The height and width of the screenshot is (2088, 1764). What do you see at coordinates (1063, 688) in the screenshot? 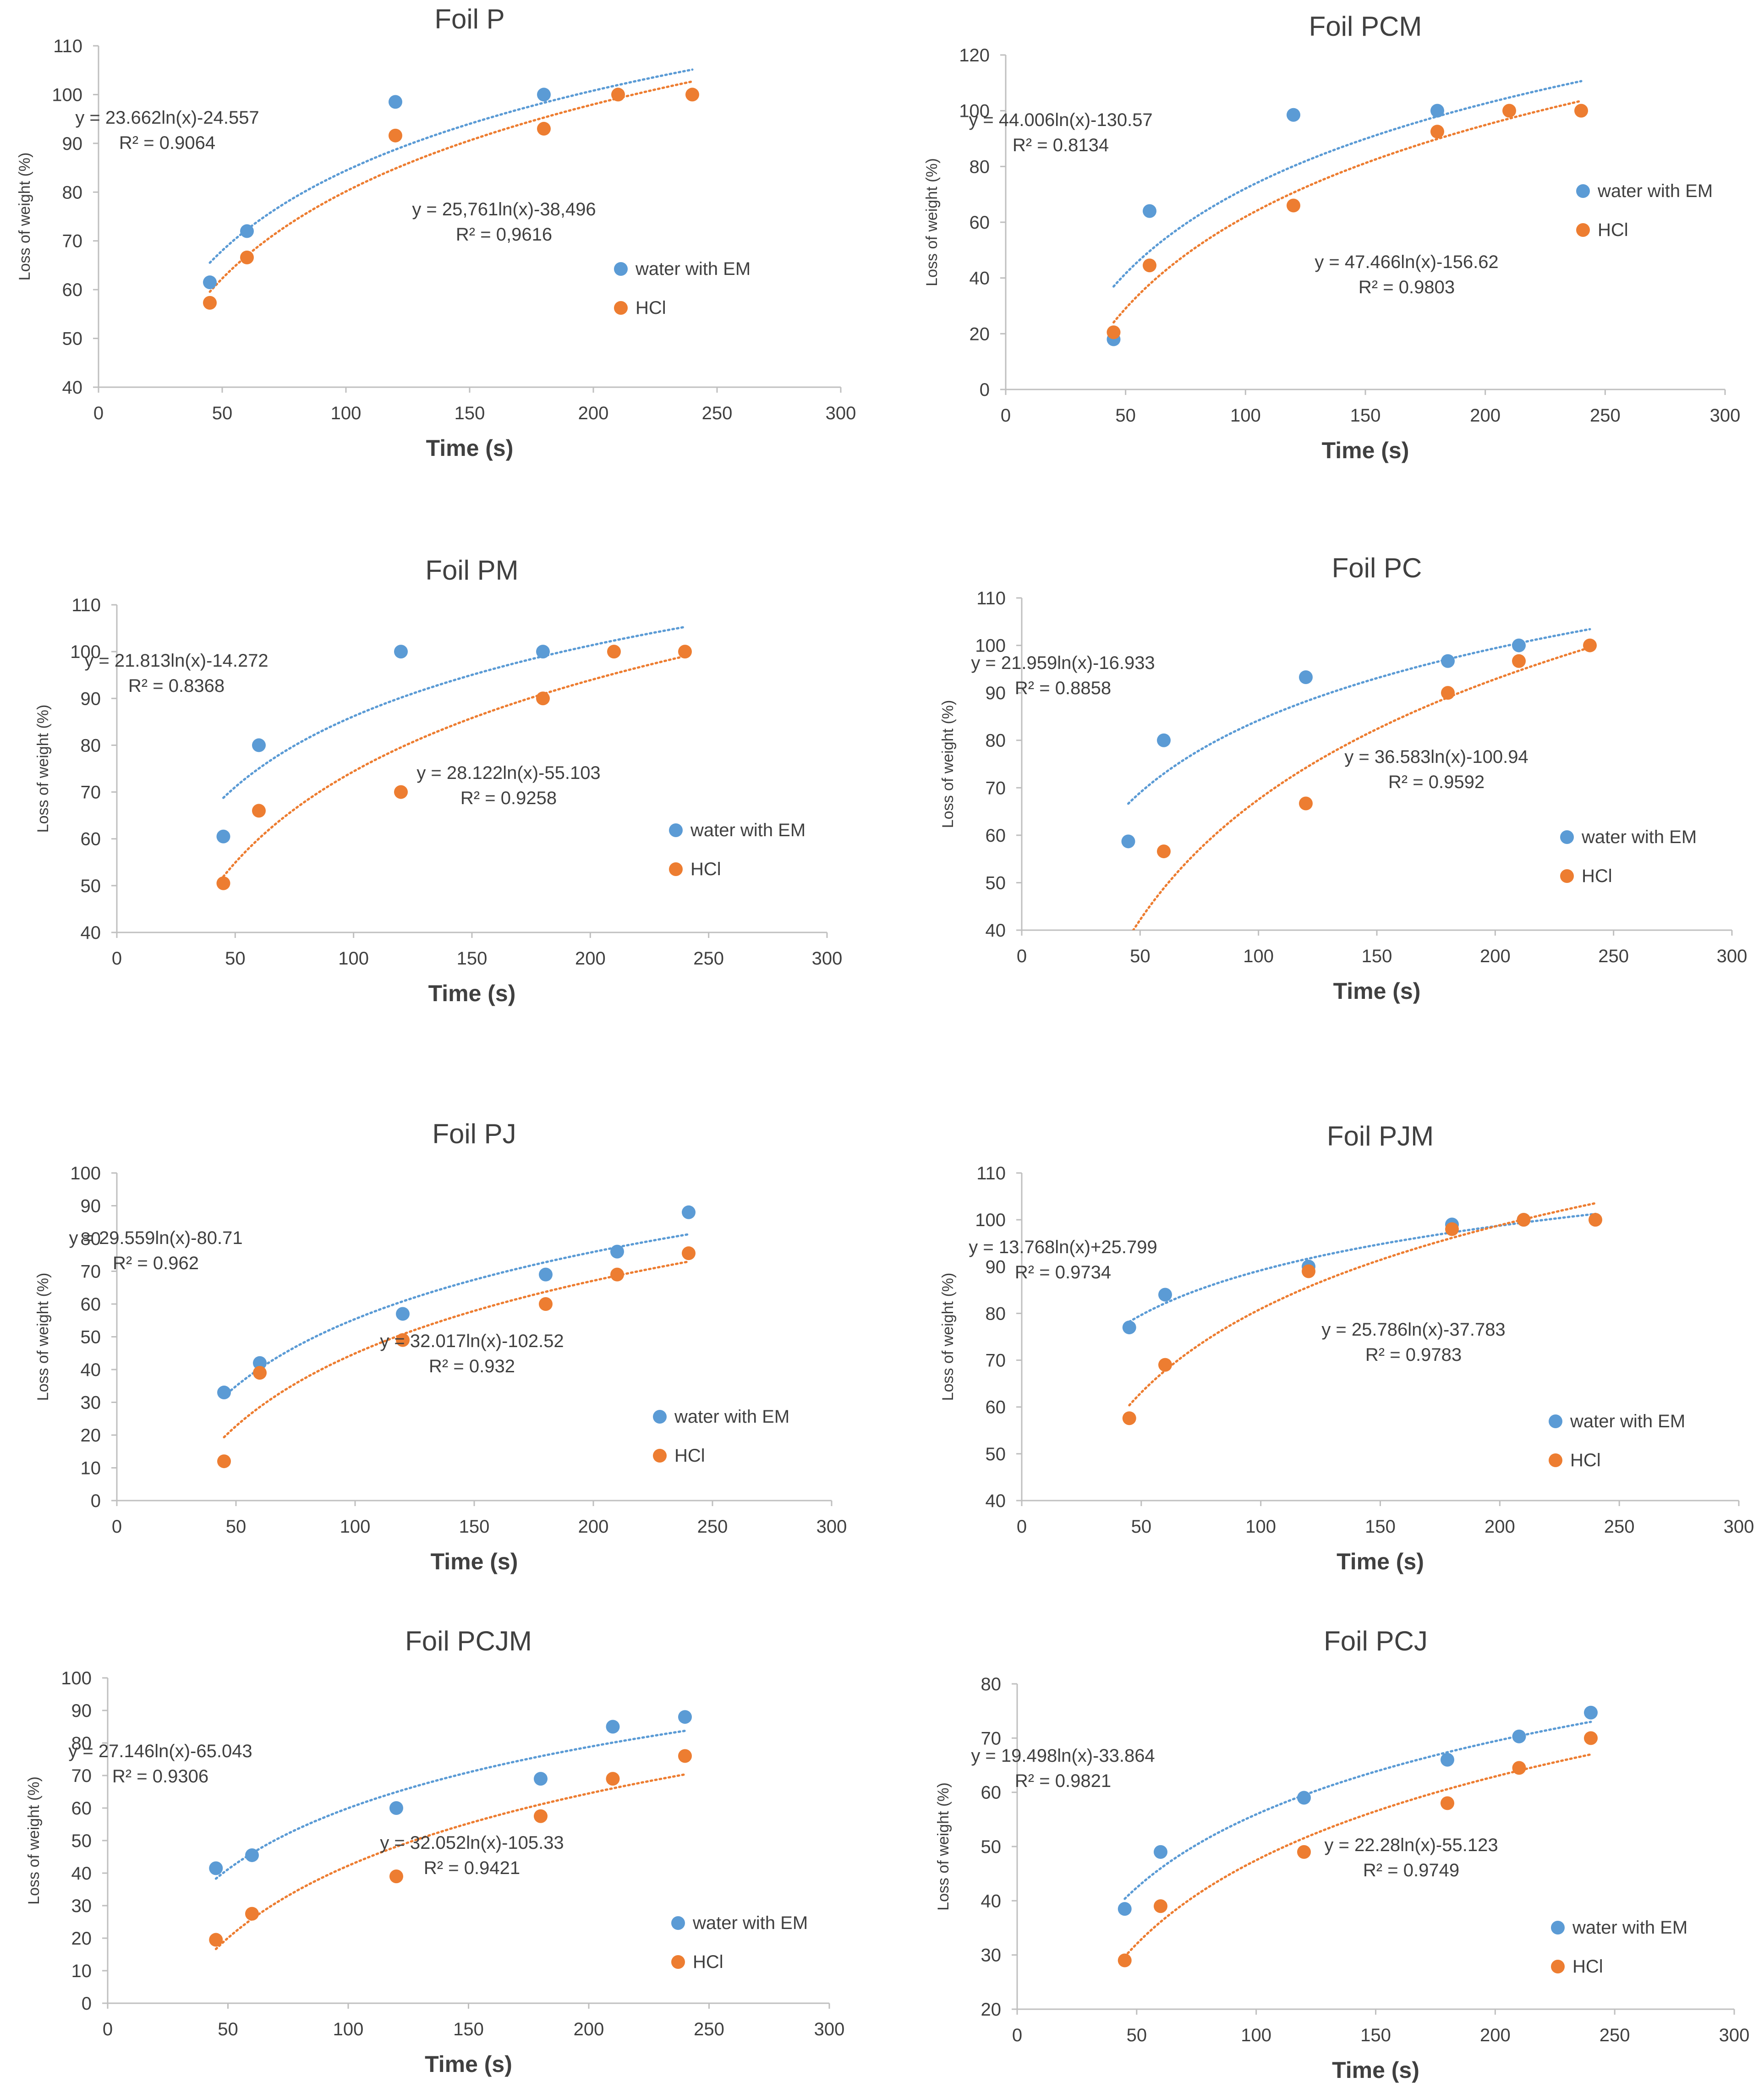
I see `trendline-r-squared: R² = 0.8858` at bounding box center [1063, 688].